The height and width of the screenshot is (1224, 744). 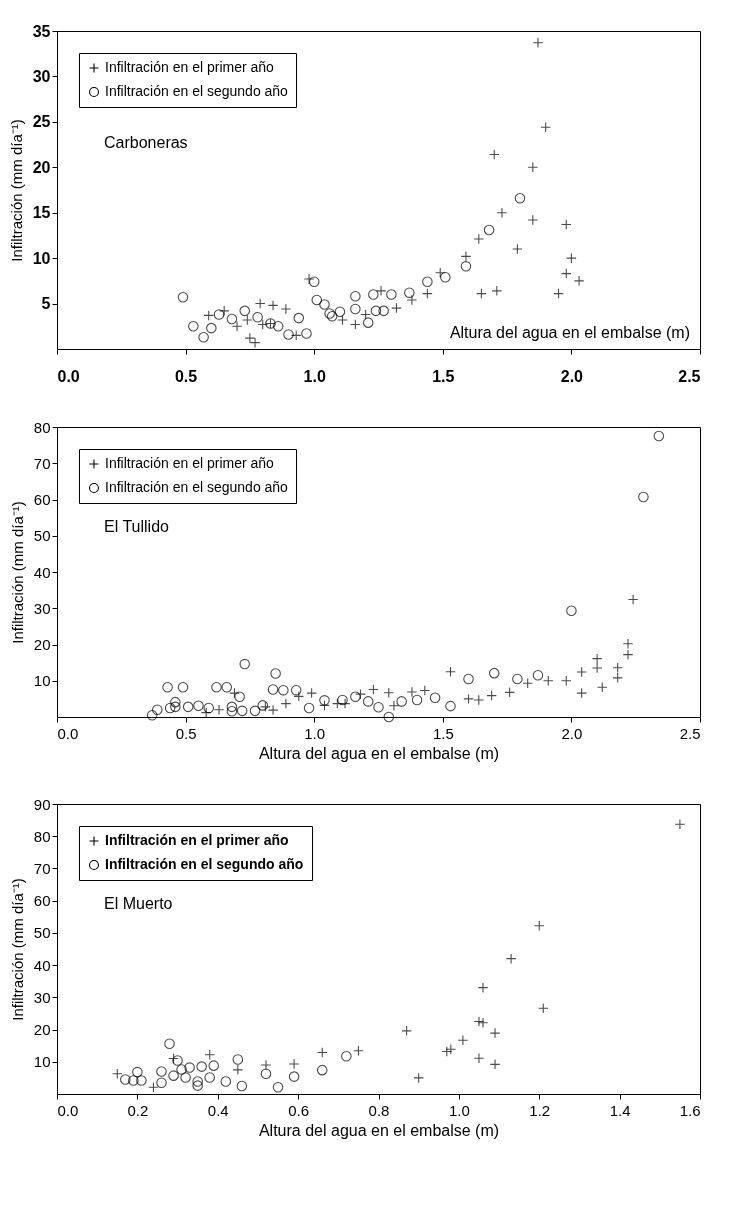 I want to click on x-tick-label: 0.6, so click(x=299, y=1110).